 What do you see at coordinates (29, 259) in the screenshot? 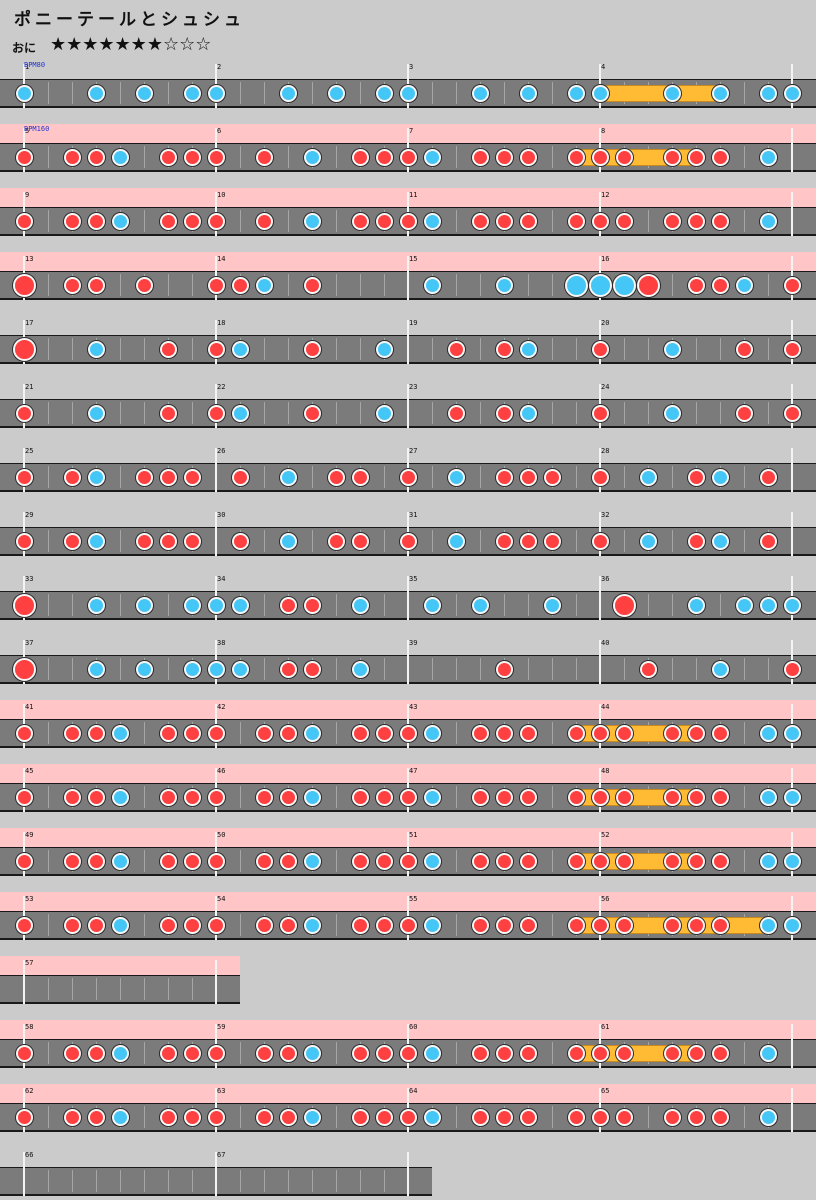
I see `measure-number: 13` at bounding box center [29, 259].